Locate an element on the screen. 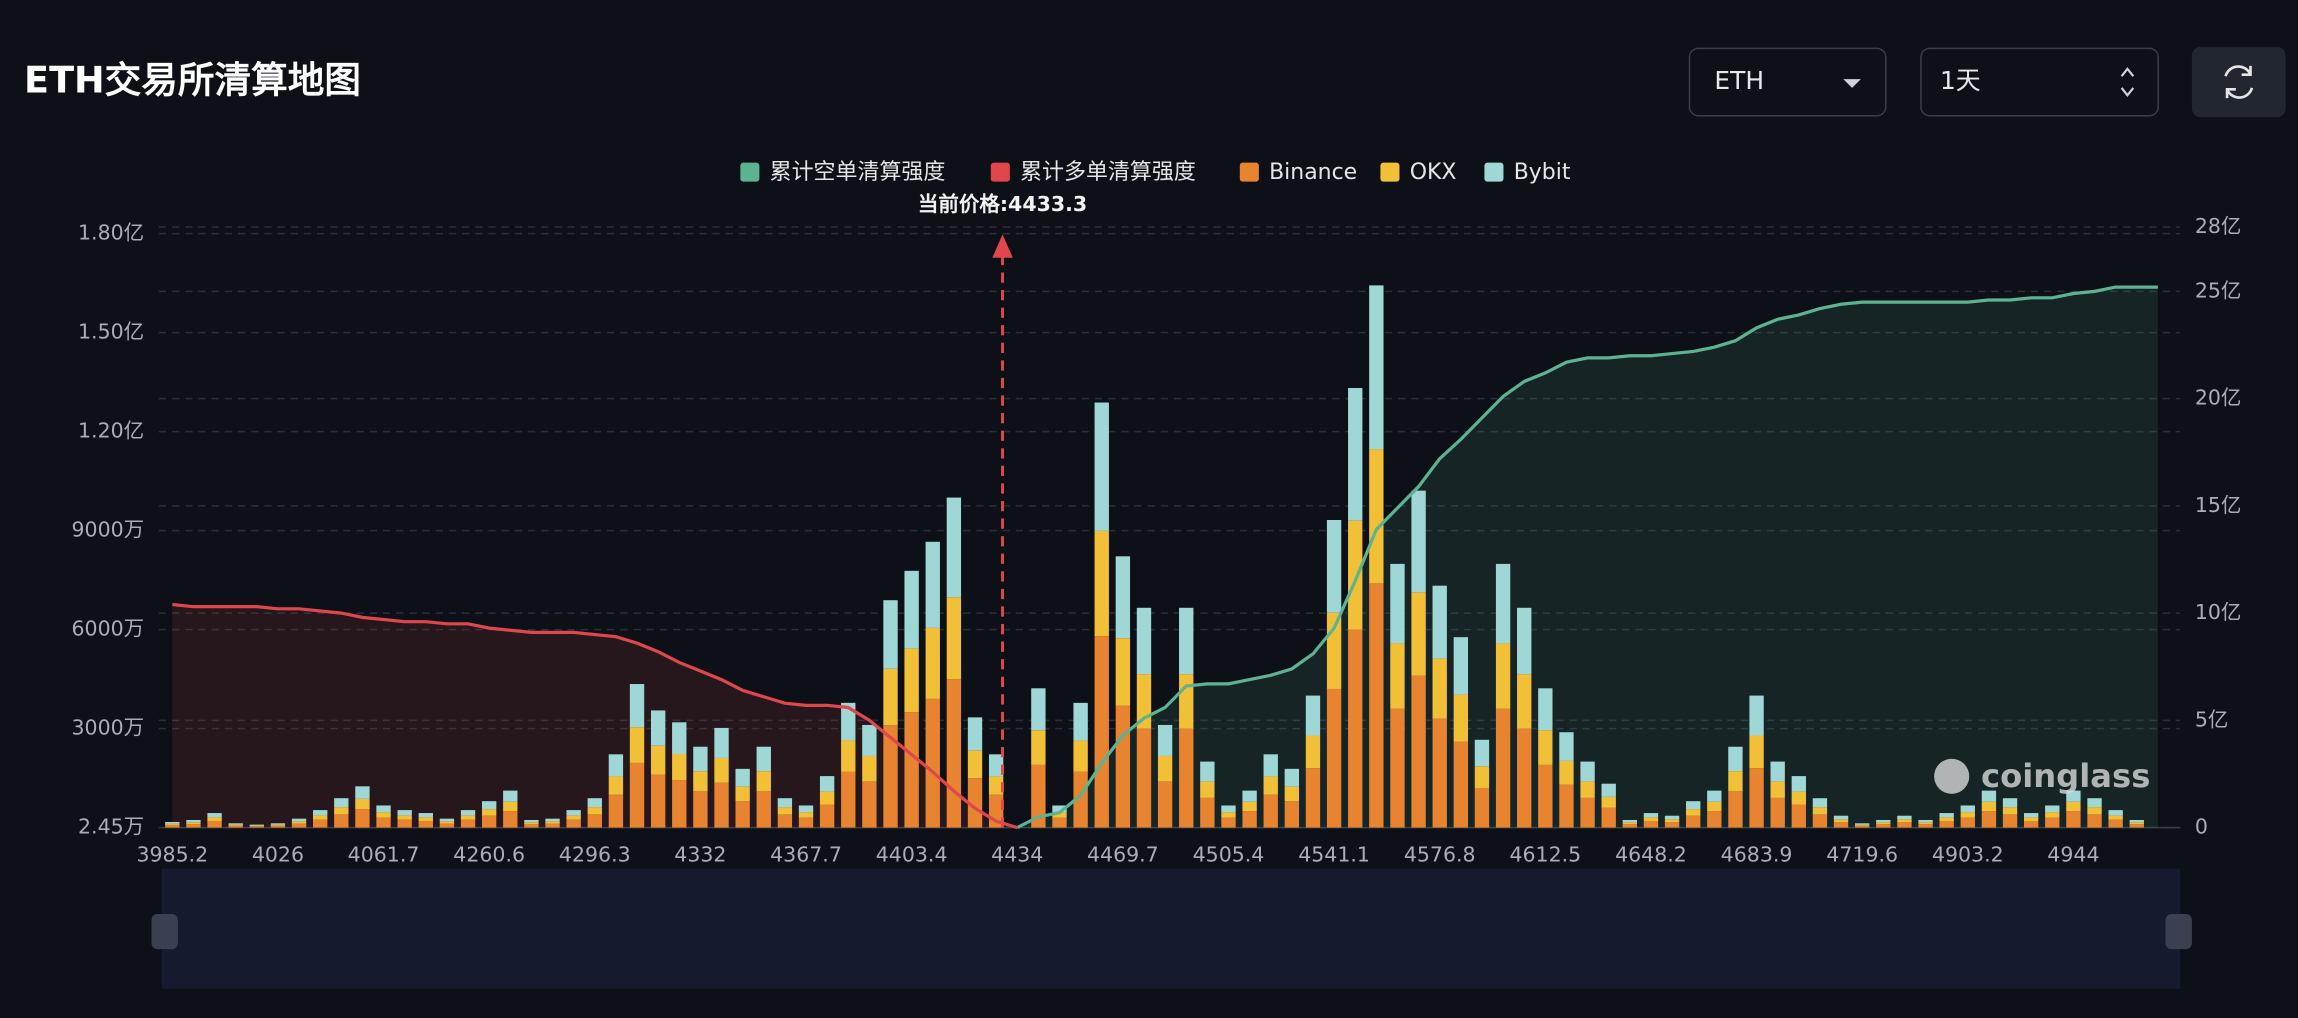 The width and height of the screenshot is (2298, 1018). y2-tick-label: 5亿 is located at coordinates (2212, 719).